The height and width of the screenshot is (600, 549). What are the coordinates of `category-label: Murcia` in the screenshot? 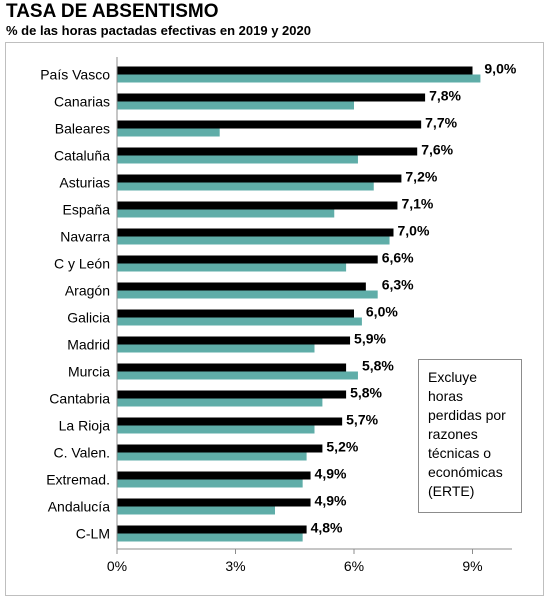 It's located at (89, 372).